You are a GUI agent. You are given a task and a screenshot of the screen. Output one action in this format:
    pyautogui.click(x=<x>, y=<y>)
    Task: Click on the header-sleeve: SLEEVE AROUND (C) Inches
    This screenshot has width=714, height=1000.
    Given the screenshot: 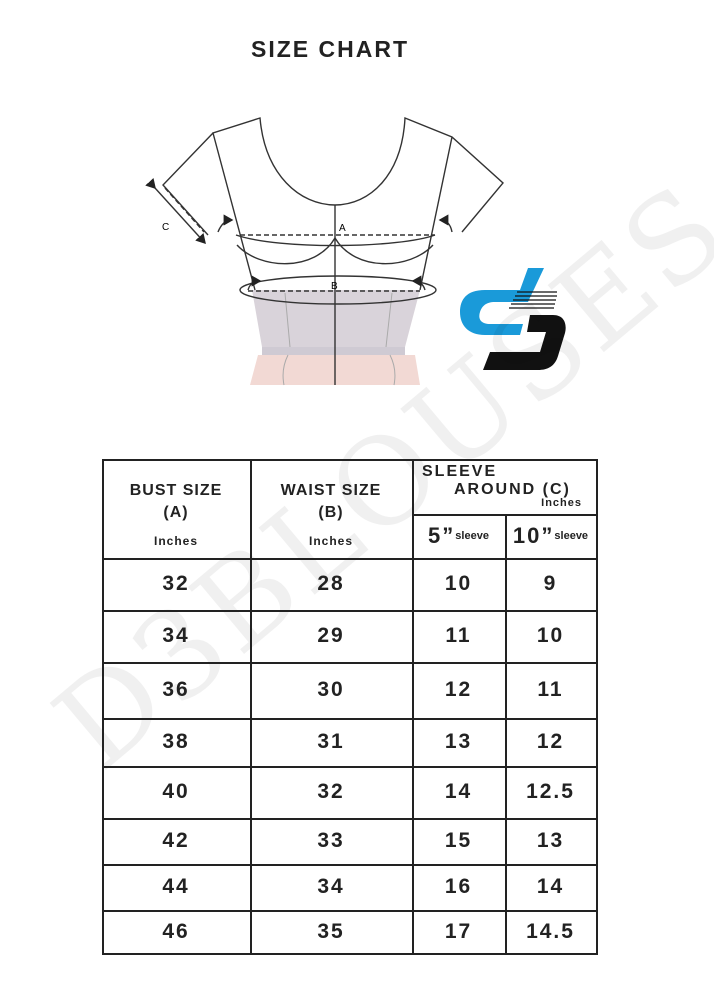 What is the action you would take?
    pyautogui.click(x=504, y=486)
    